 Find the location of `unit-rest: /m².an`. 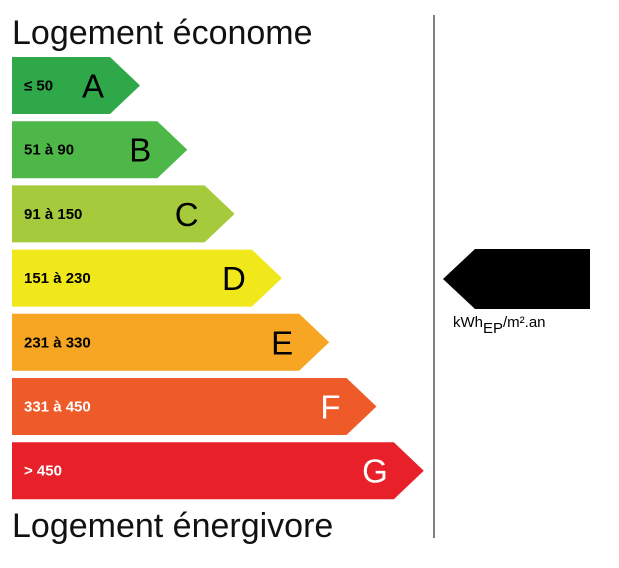

unit-rest: /m².an is located at coordinates (524, 322).